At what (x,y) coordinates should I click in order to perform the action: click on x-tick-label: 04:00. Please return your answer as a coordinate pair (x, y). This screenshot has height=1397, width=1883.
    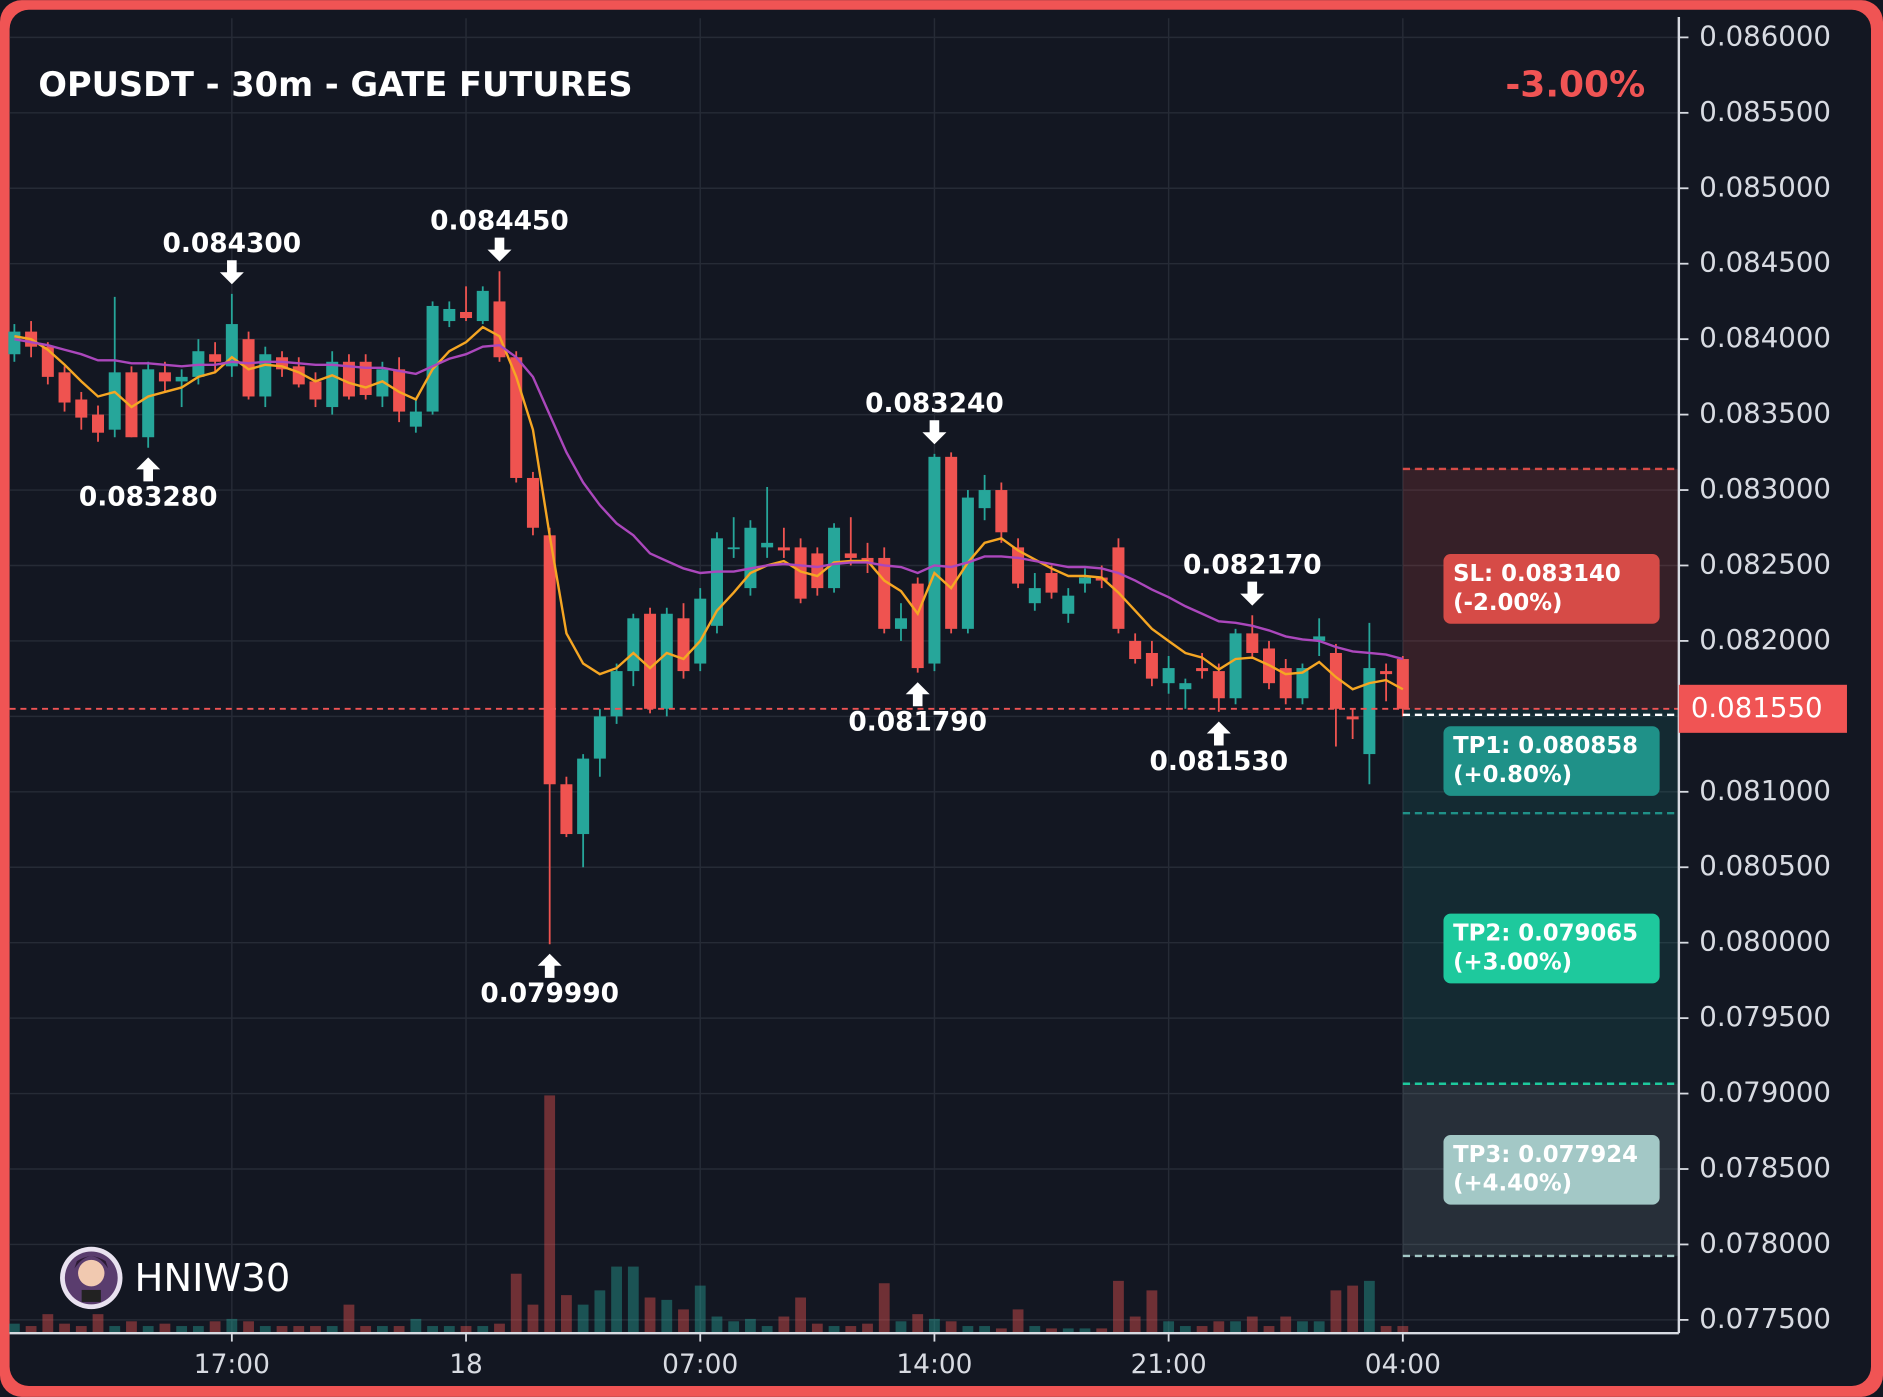
    Looking at the image, I should click on (1403, 1364).